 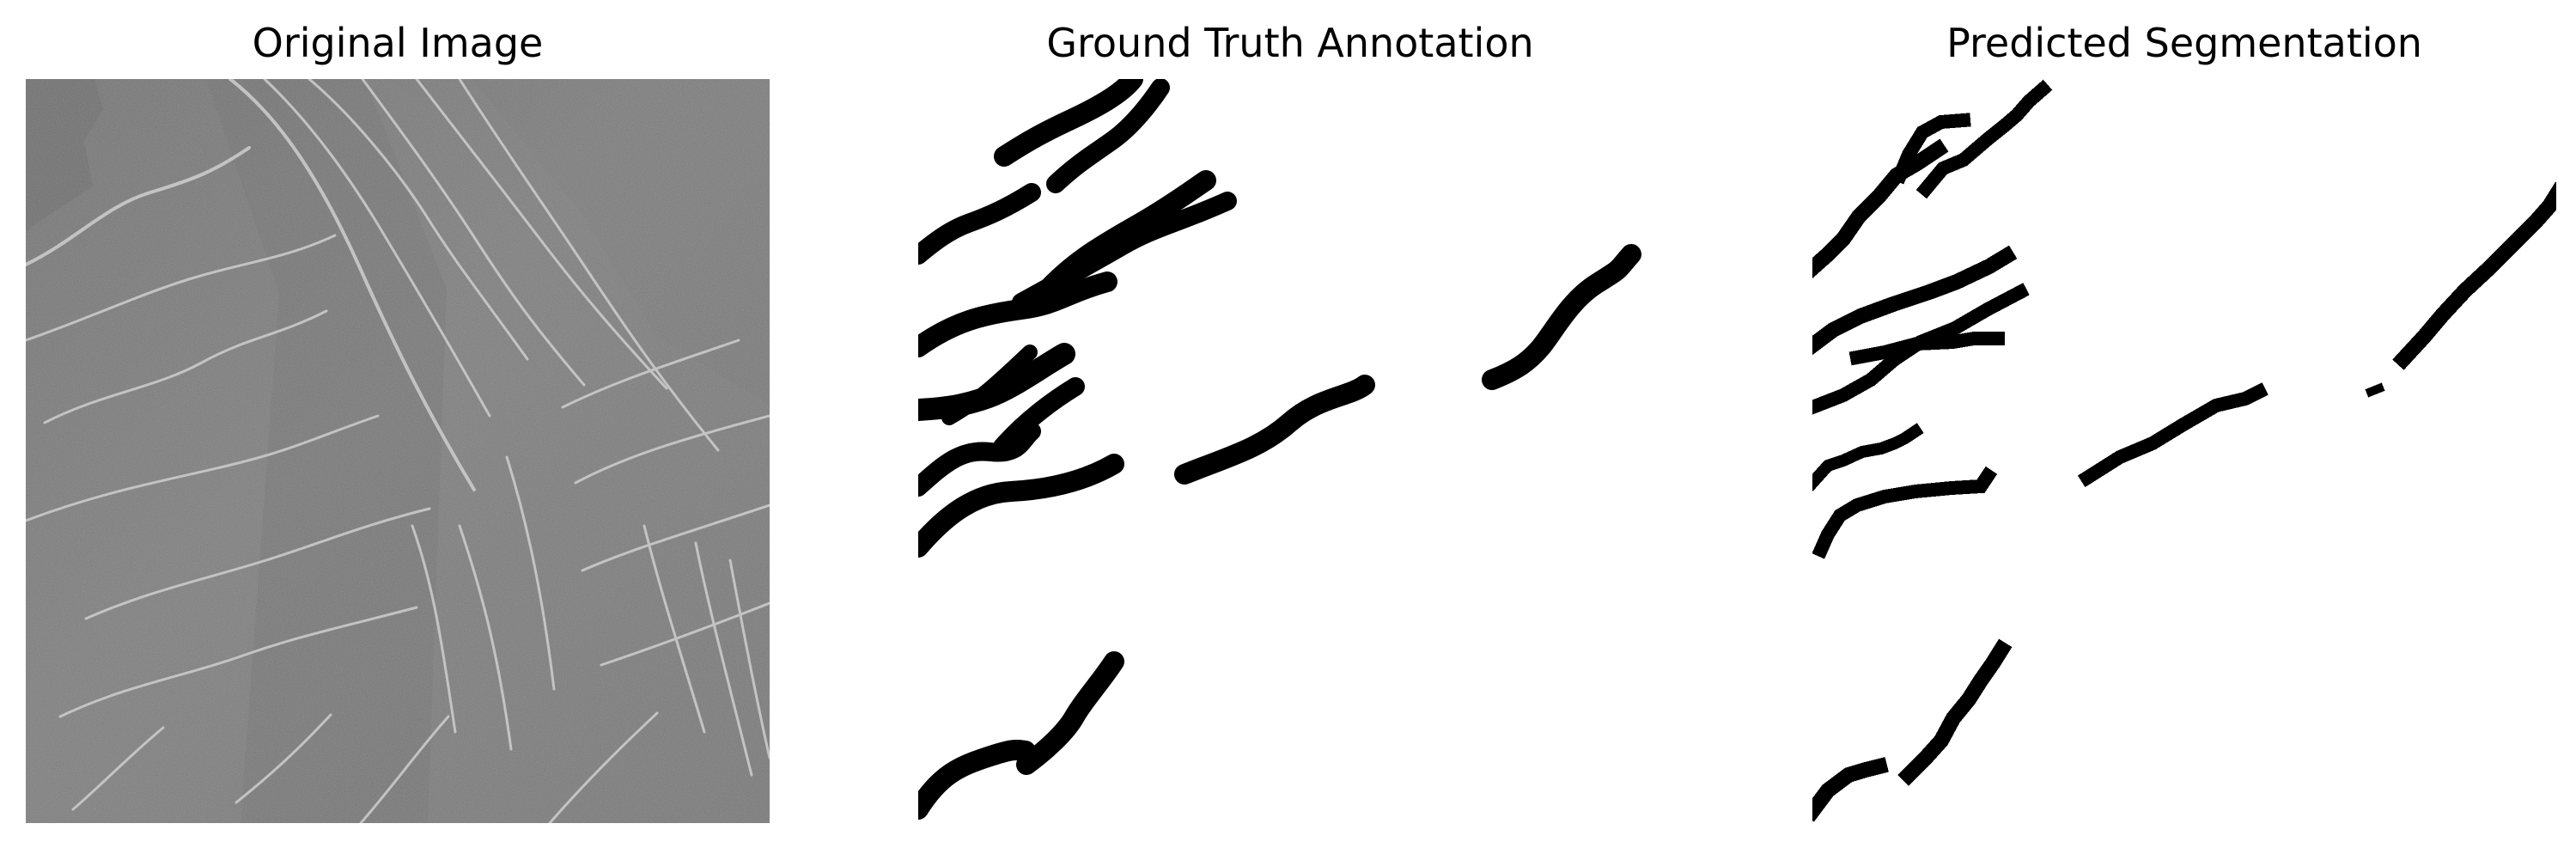 What do you see at coordinates (2184, 43) in the screenshot?
I see `predicted-segmentation-title: Predicted Segmentation` at bounding box center [2184, 43].